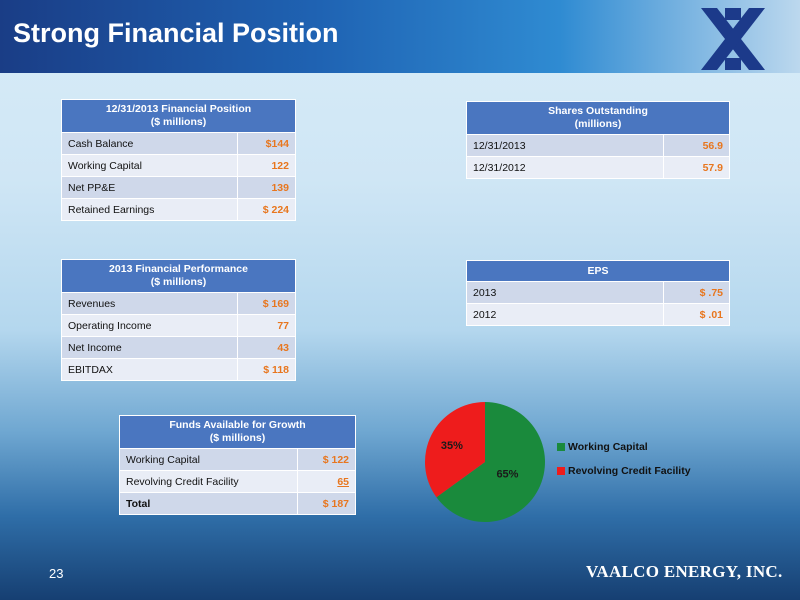 This screenshot has height=600, width=800. I want to click on table-row: 12/31/2012 57.9, so click(598, 167).